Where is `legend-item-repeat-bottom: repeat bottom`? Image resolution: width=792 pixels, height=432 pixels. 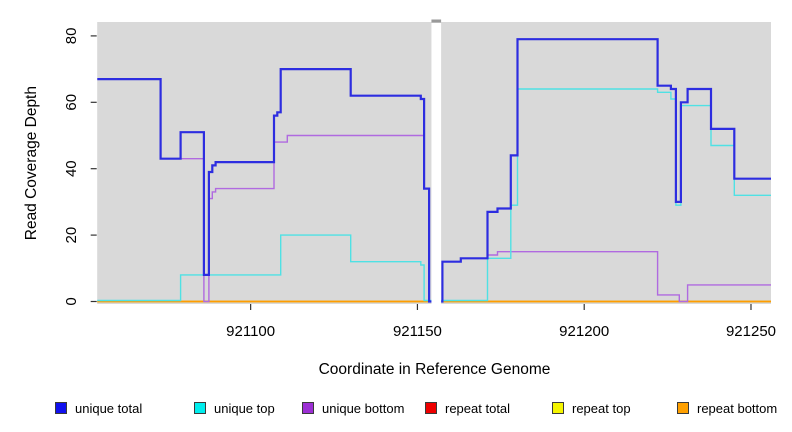
legend-item-repeat-bottom: repeat bottom is located at coordinates (727, 408).